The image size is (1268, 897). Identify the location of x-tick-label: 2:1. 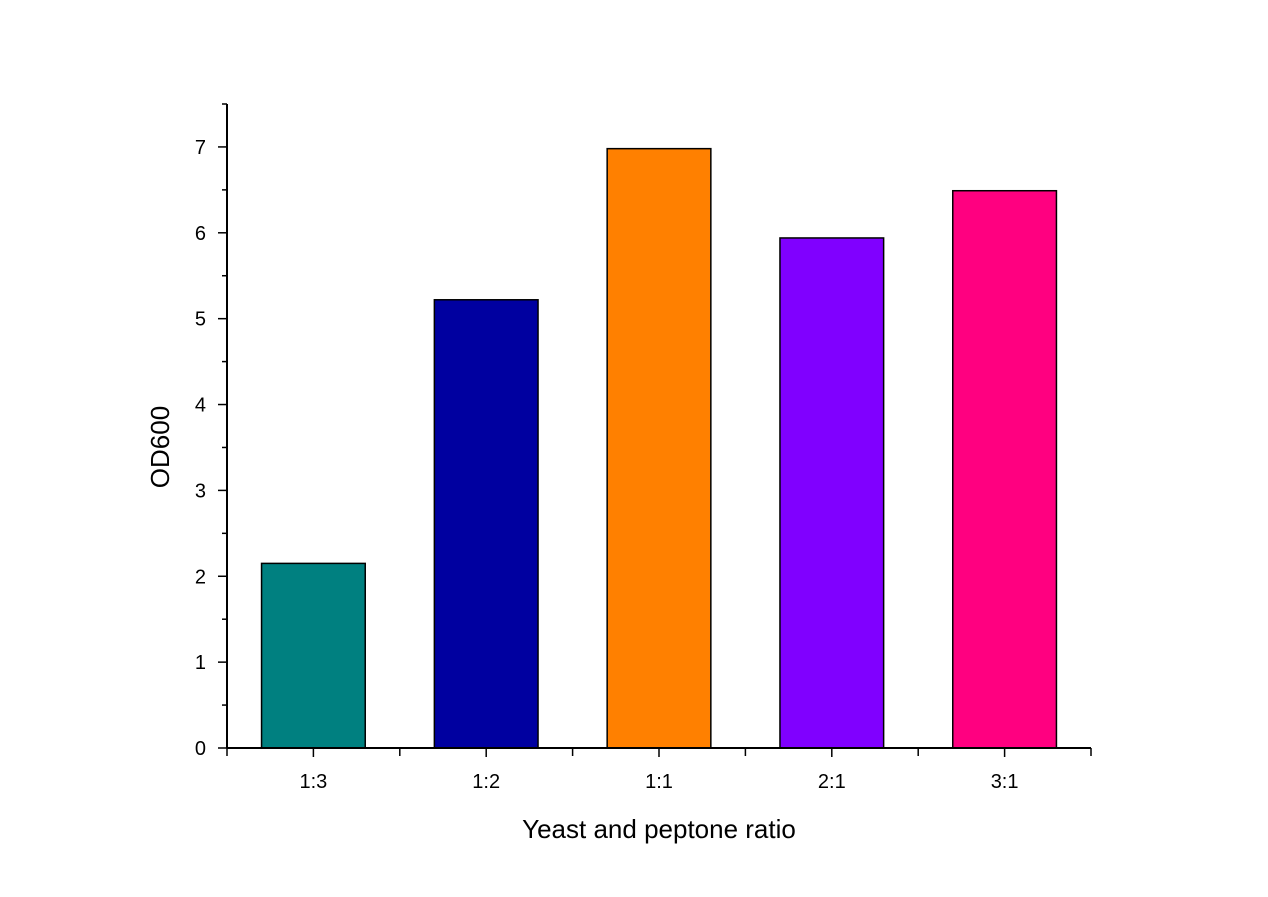
(832, 782).